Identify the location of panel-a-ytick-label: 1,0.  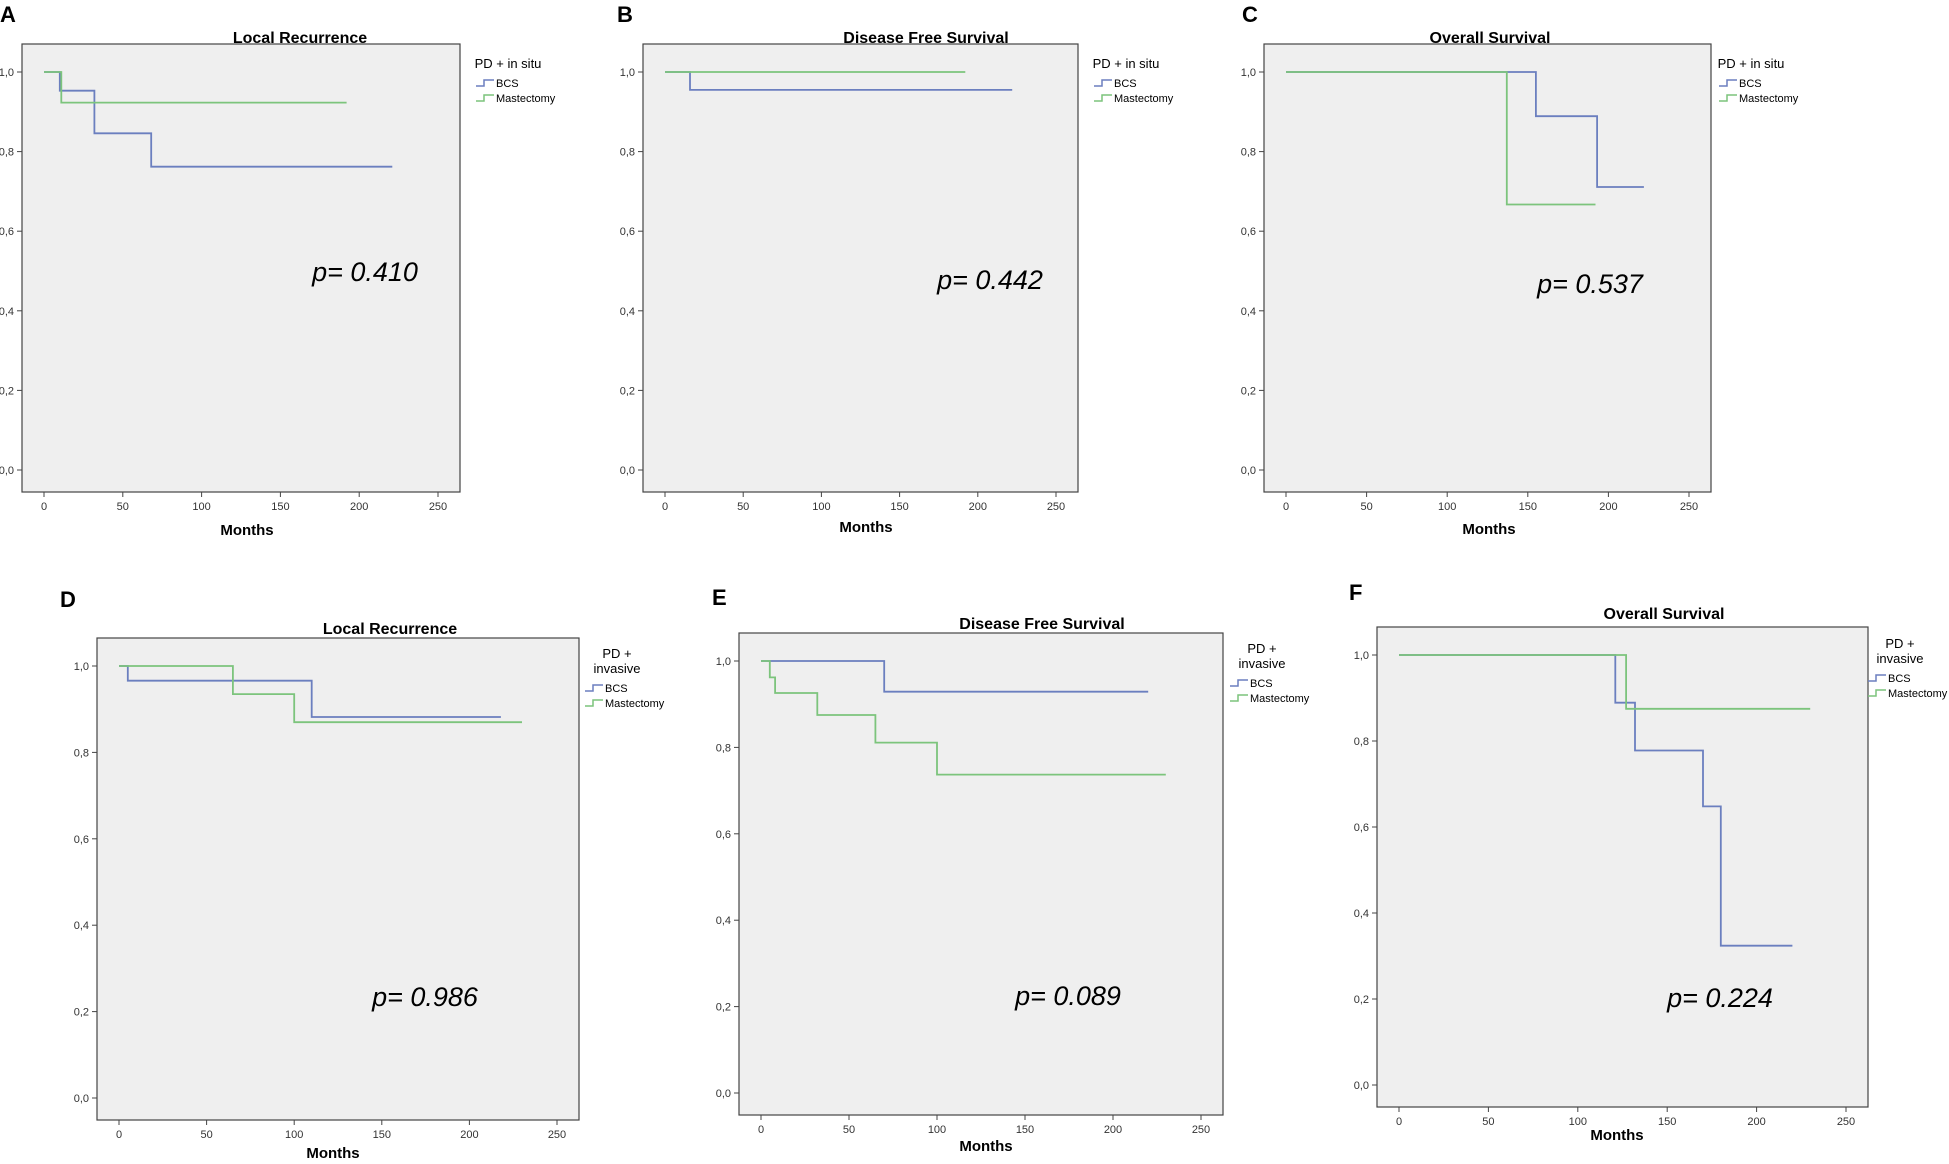
(7, 73).